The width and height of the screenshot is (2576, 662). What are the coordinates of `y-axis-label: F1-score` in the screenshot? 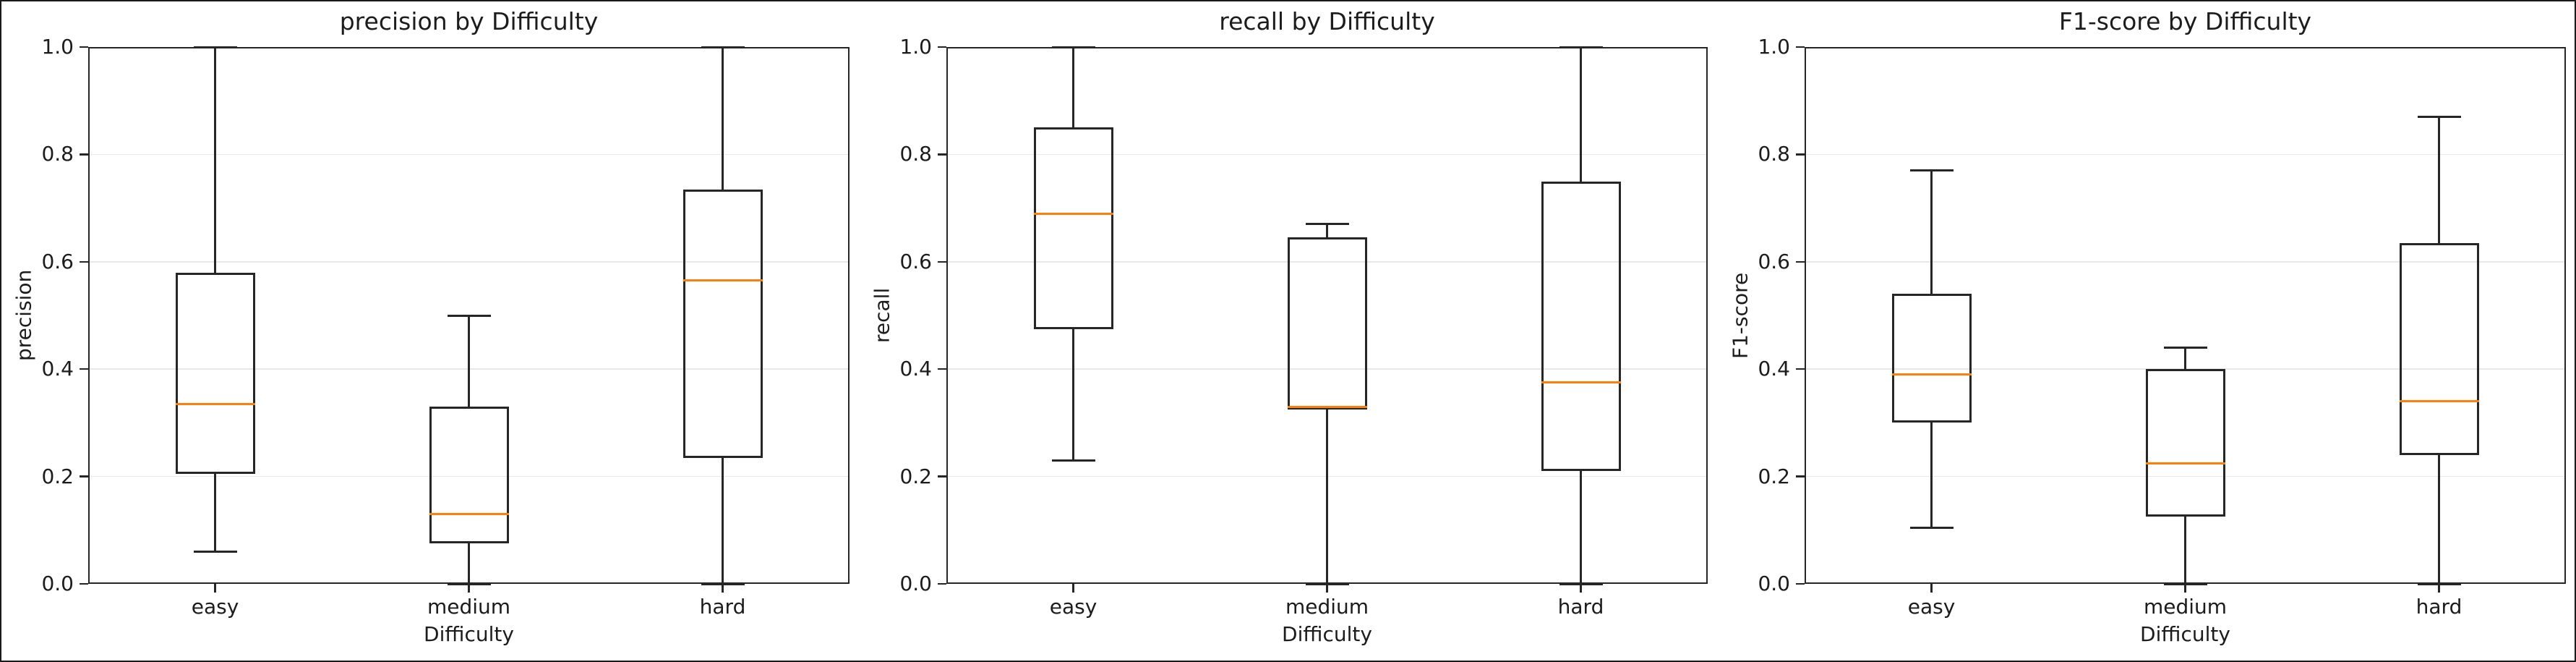 It's located at (1740, 315).